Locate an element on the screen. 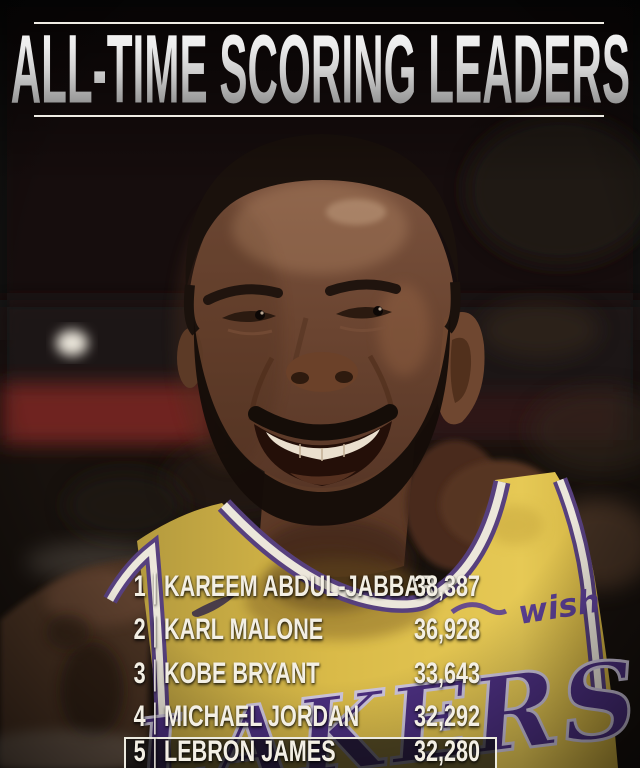  rank: 1 is located at coordinates (139, 586).